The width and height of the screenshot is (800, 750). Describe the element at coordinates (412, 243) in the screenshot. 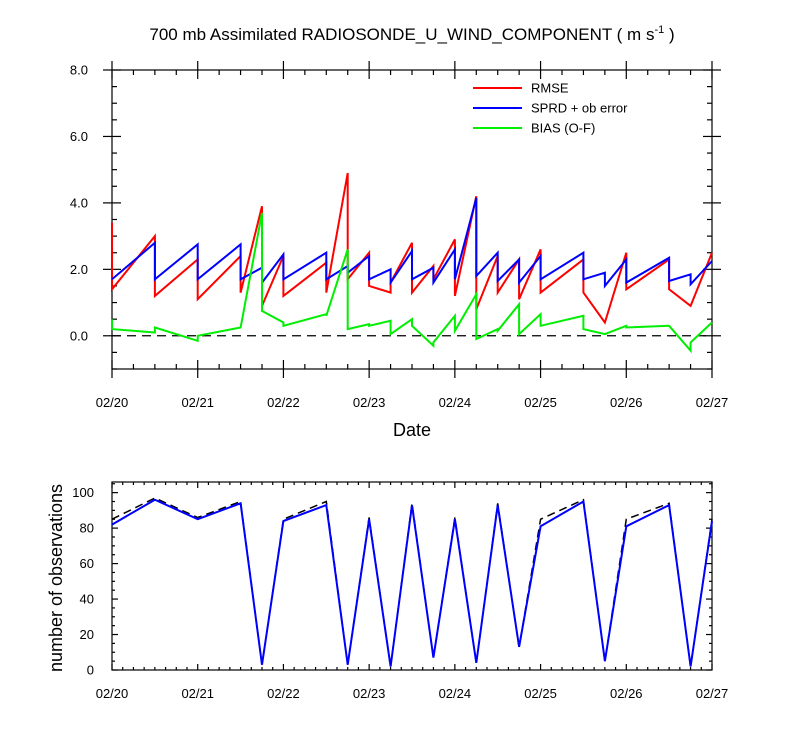

I see `top-series-1-line` at that location.